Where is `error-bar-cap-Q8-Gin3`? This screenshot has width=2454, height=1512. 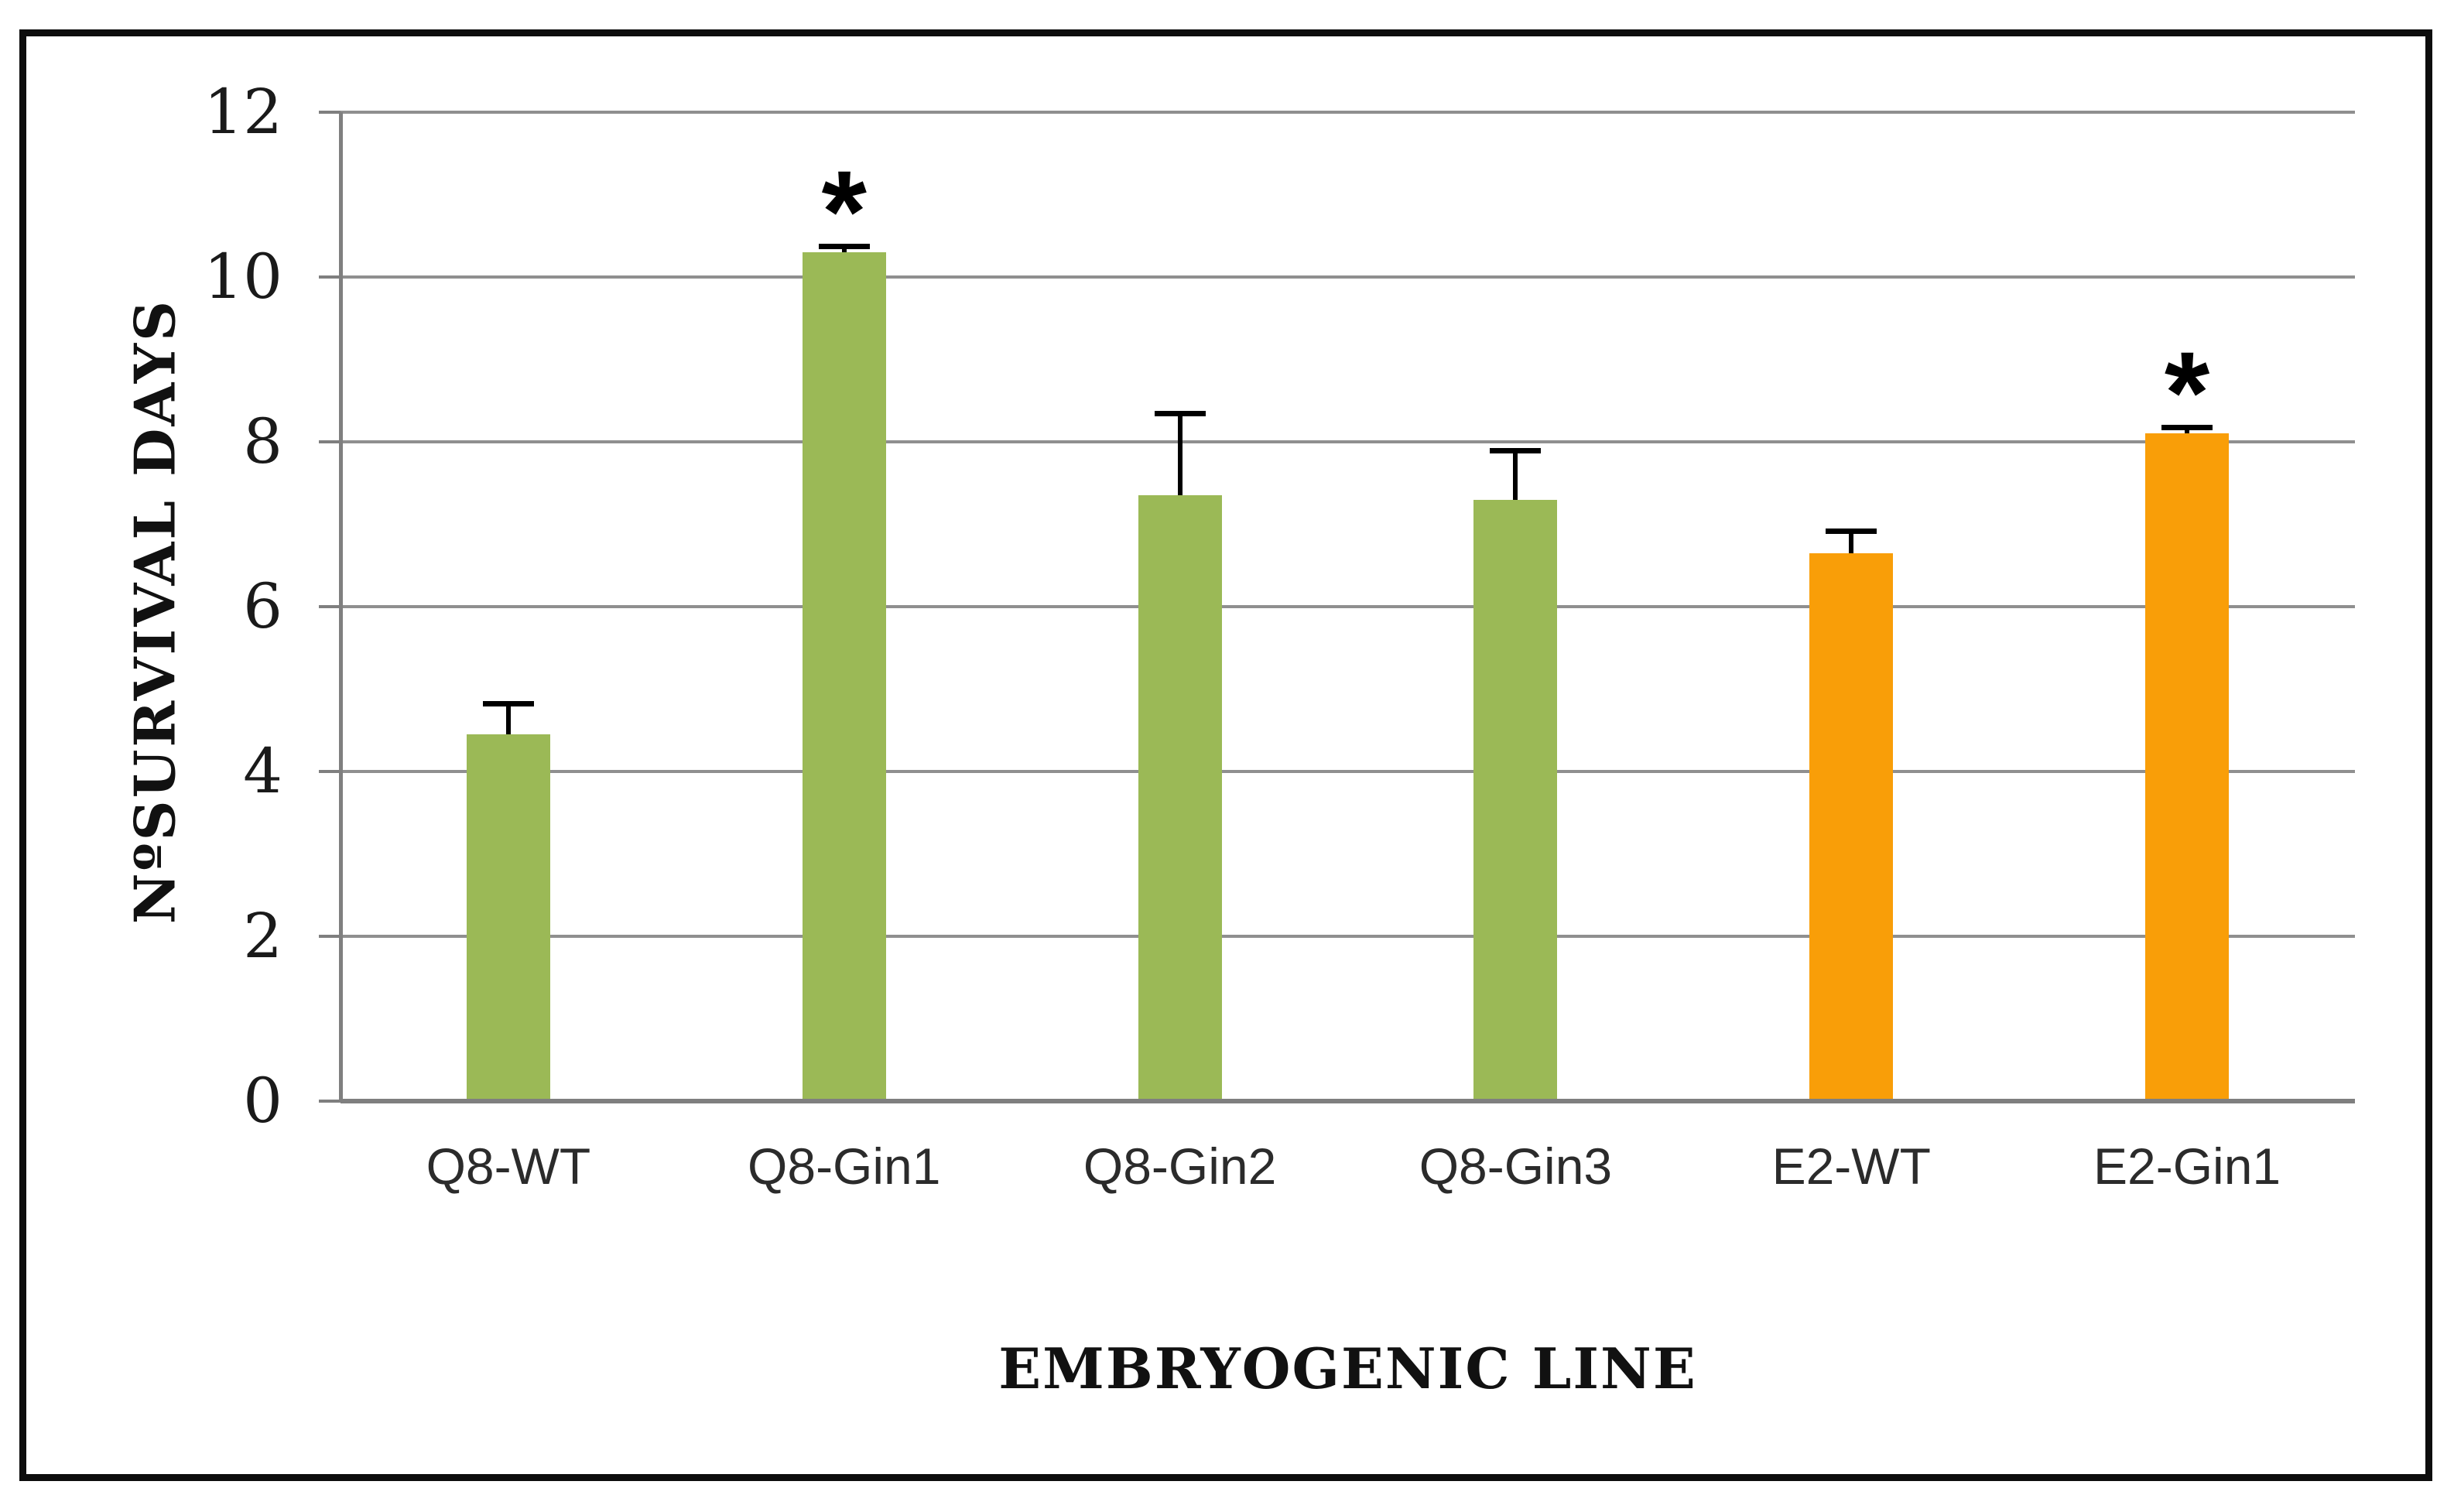
error-bar-cap-Q8-Gin3 is located at coordinates (1516, 450).